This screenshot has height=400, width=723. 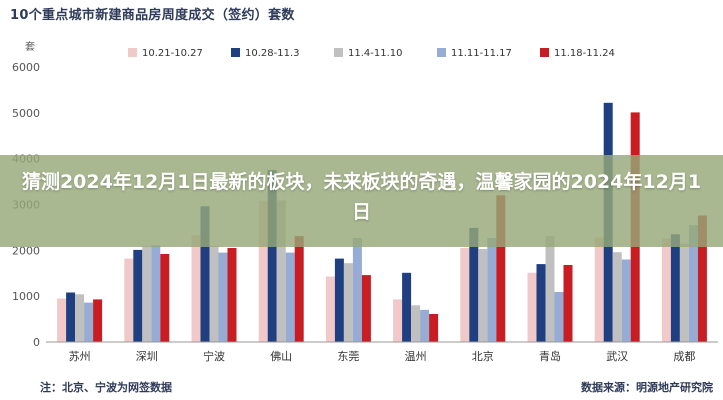 What do you see at coordinates (483, 356) in the screenshot?
I see `x-tick-label: 北京` at bounding box center [483, 356].